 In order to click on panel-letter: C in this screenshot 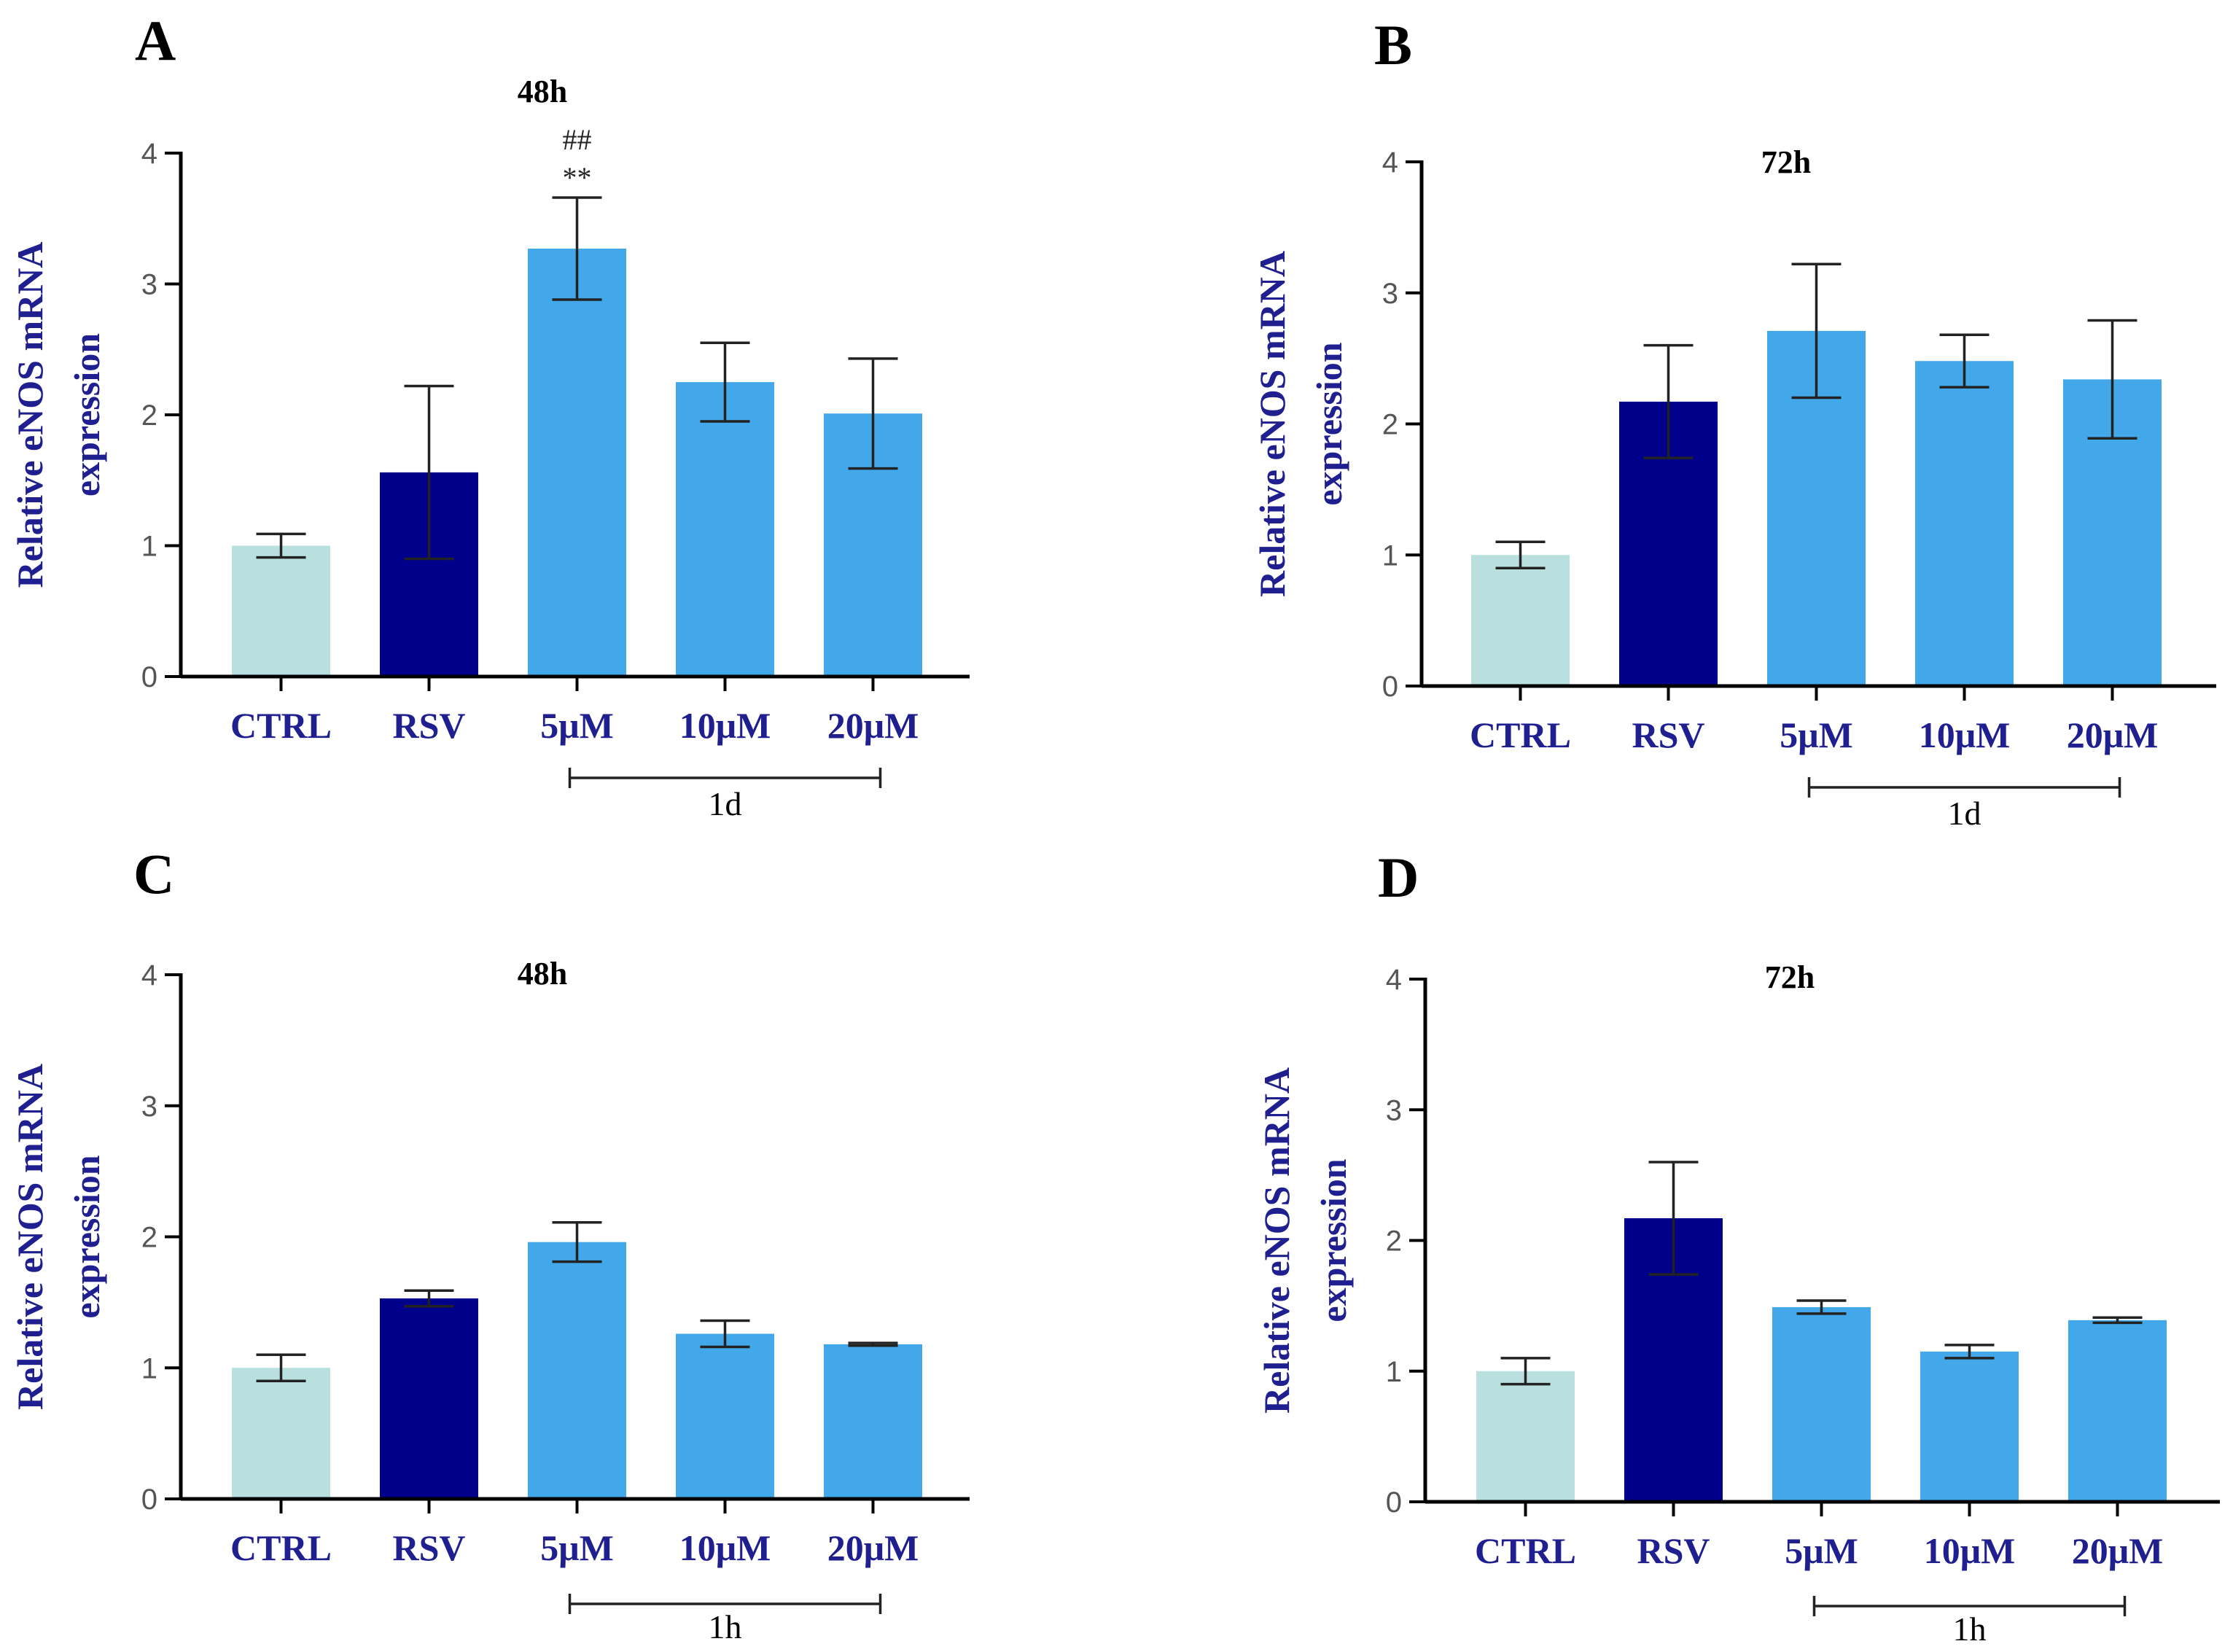, I will do `click(153, 873)`.